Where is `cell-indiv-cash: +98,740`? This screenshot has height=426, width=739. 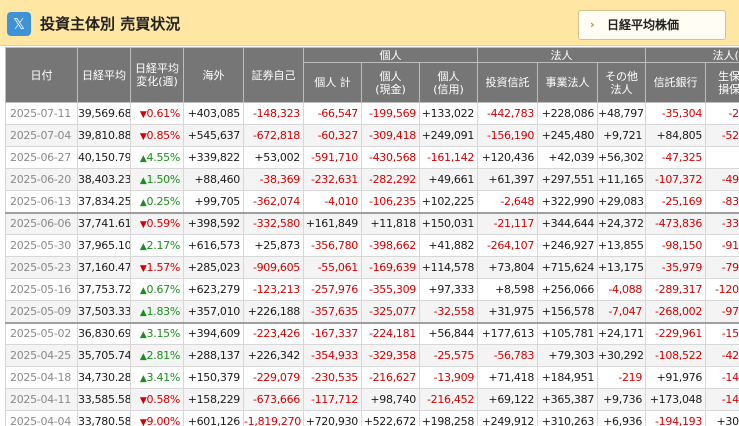 cell-indiv-cash: +98,740 is located at coordinates (390, 399).